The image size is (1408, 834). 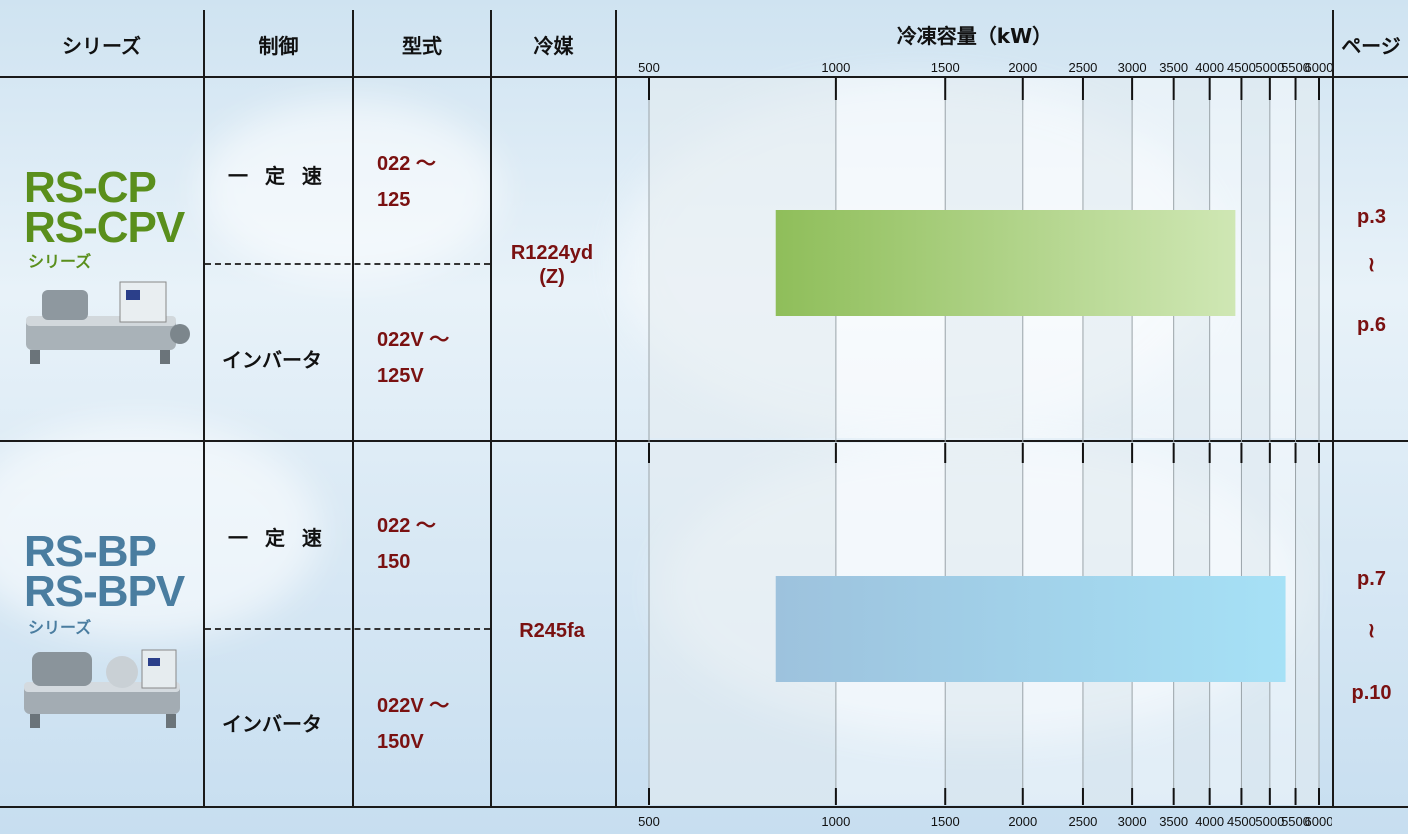 What do you see at coordinates (1371, 693) in the screenshot?
I see `page-end: p.10` at bounding box center [1371, 693].